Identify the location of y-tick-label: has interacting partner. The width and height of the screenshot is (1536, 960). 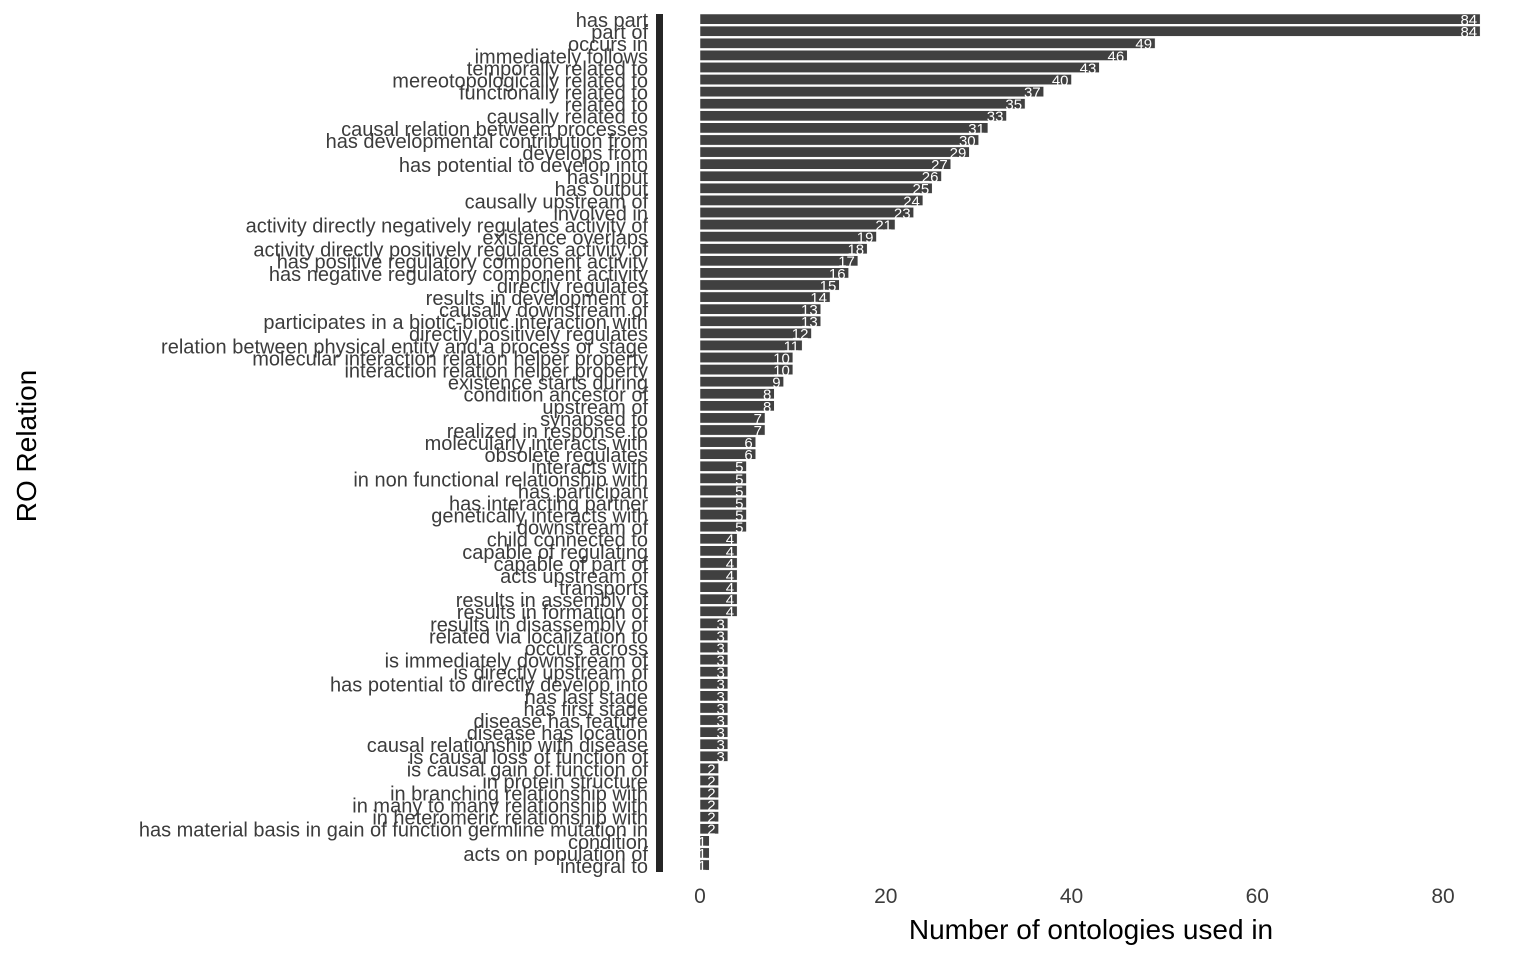
(548, 504).